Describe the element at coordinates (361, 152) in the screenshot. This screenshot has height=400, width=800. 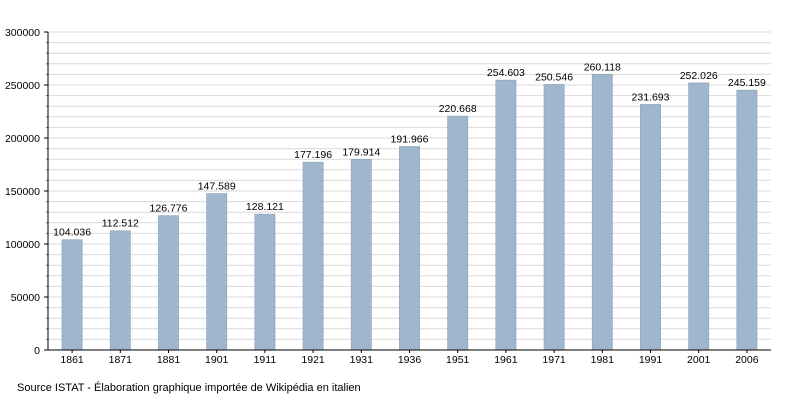
I see `bar-value-label: 179.914` at that location.